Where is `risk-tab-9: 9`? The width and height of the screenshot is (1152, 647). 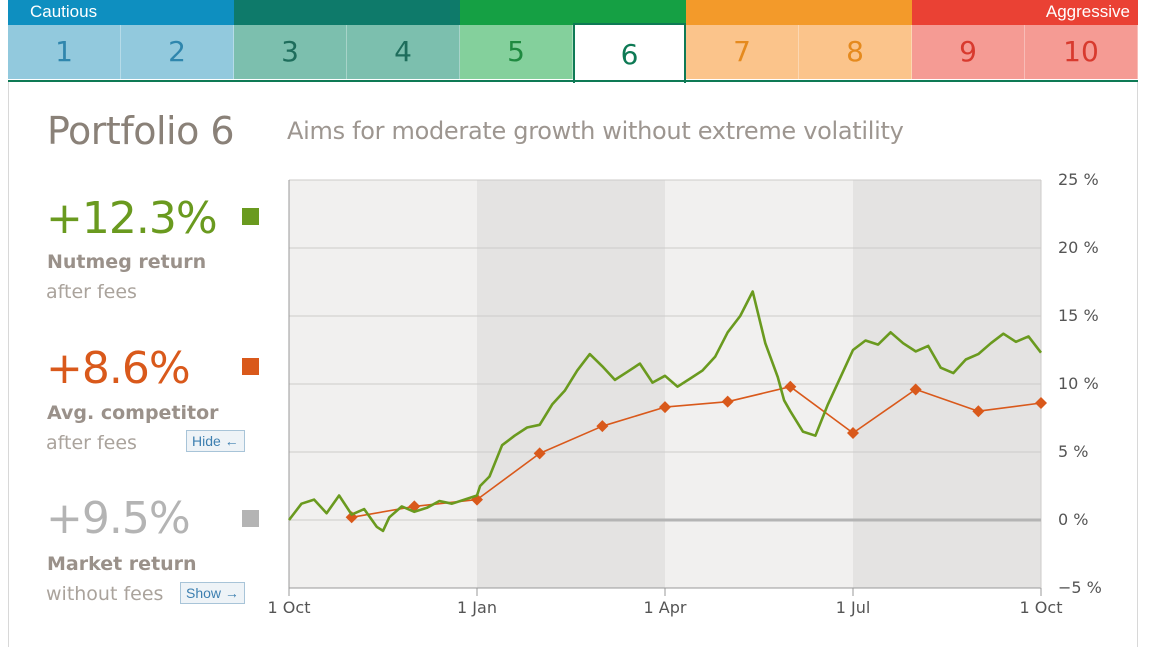 risk-tab-9: 9 is located at coordinates (968, 52).